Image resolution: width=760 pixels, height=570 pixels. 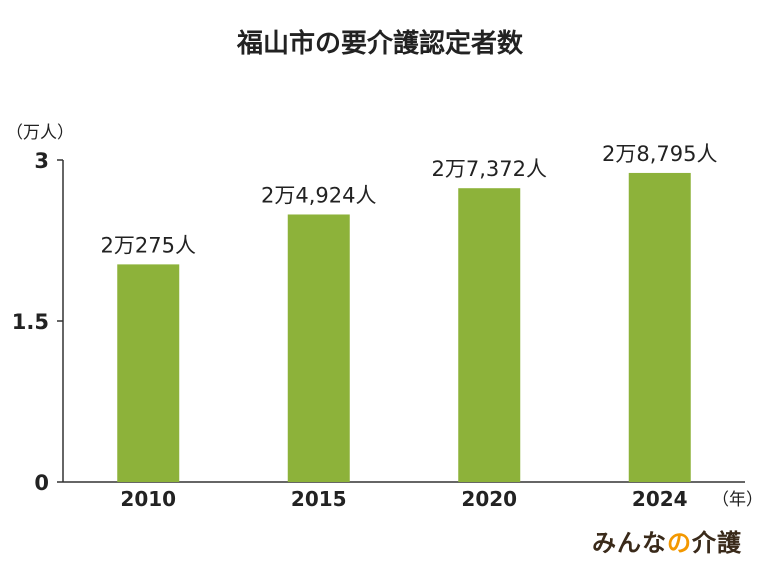 I want to click on y-axis-unit-label: （万人）, so click(x=40, y=133).